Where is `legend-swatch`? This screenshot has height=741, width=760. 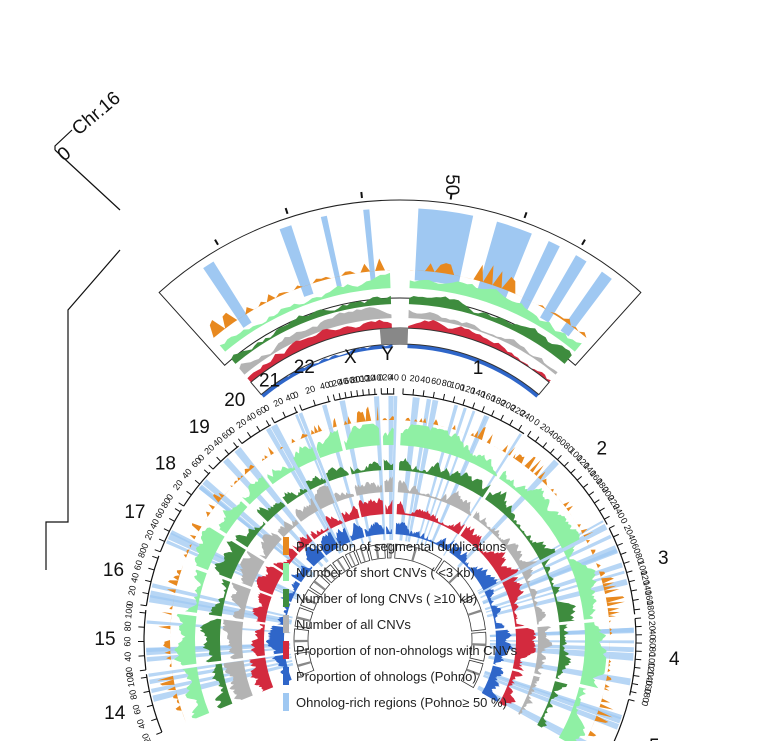
legend-swatch is located at coordinates (286, 624).